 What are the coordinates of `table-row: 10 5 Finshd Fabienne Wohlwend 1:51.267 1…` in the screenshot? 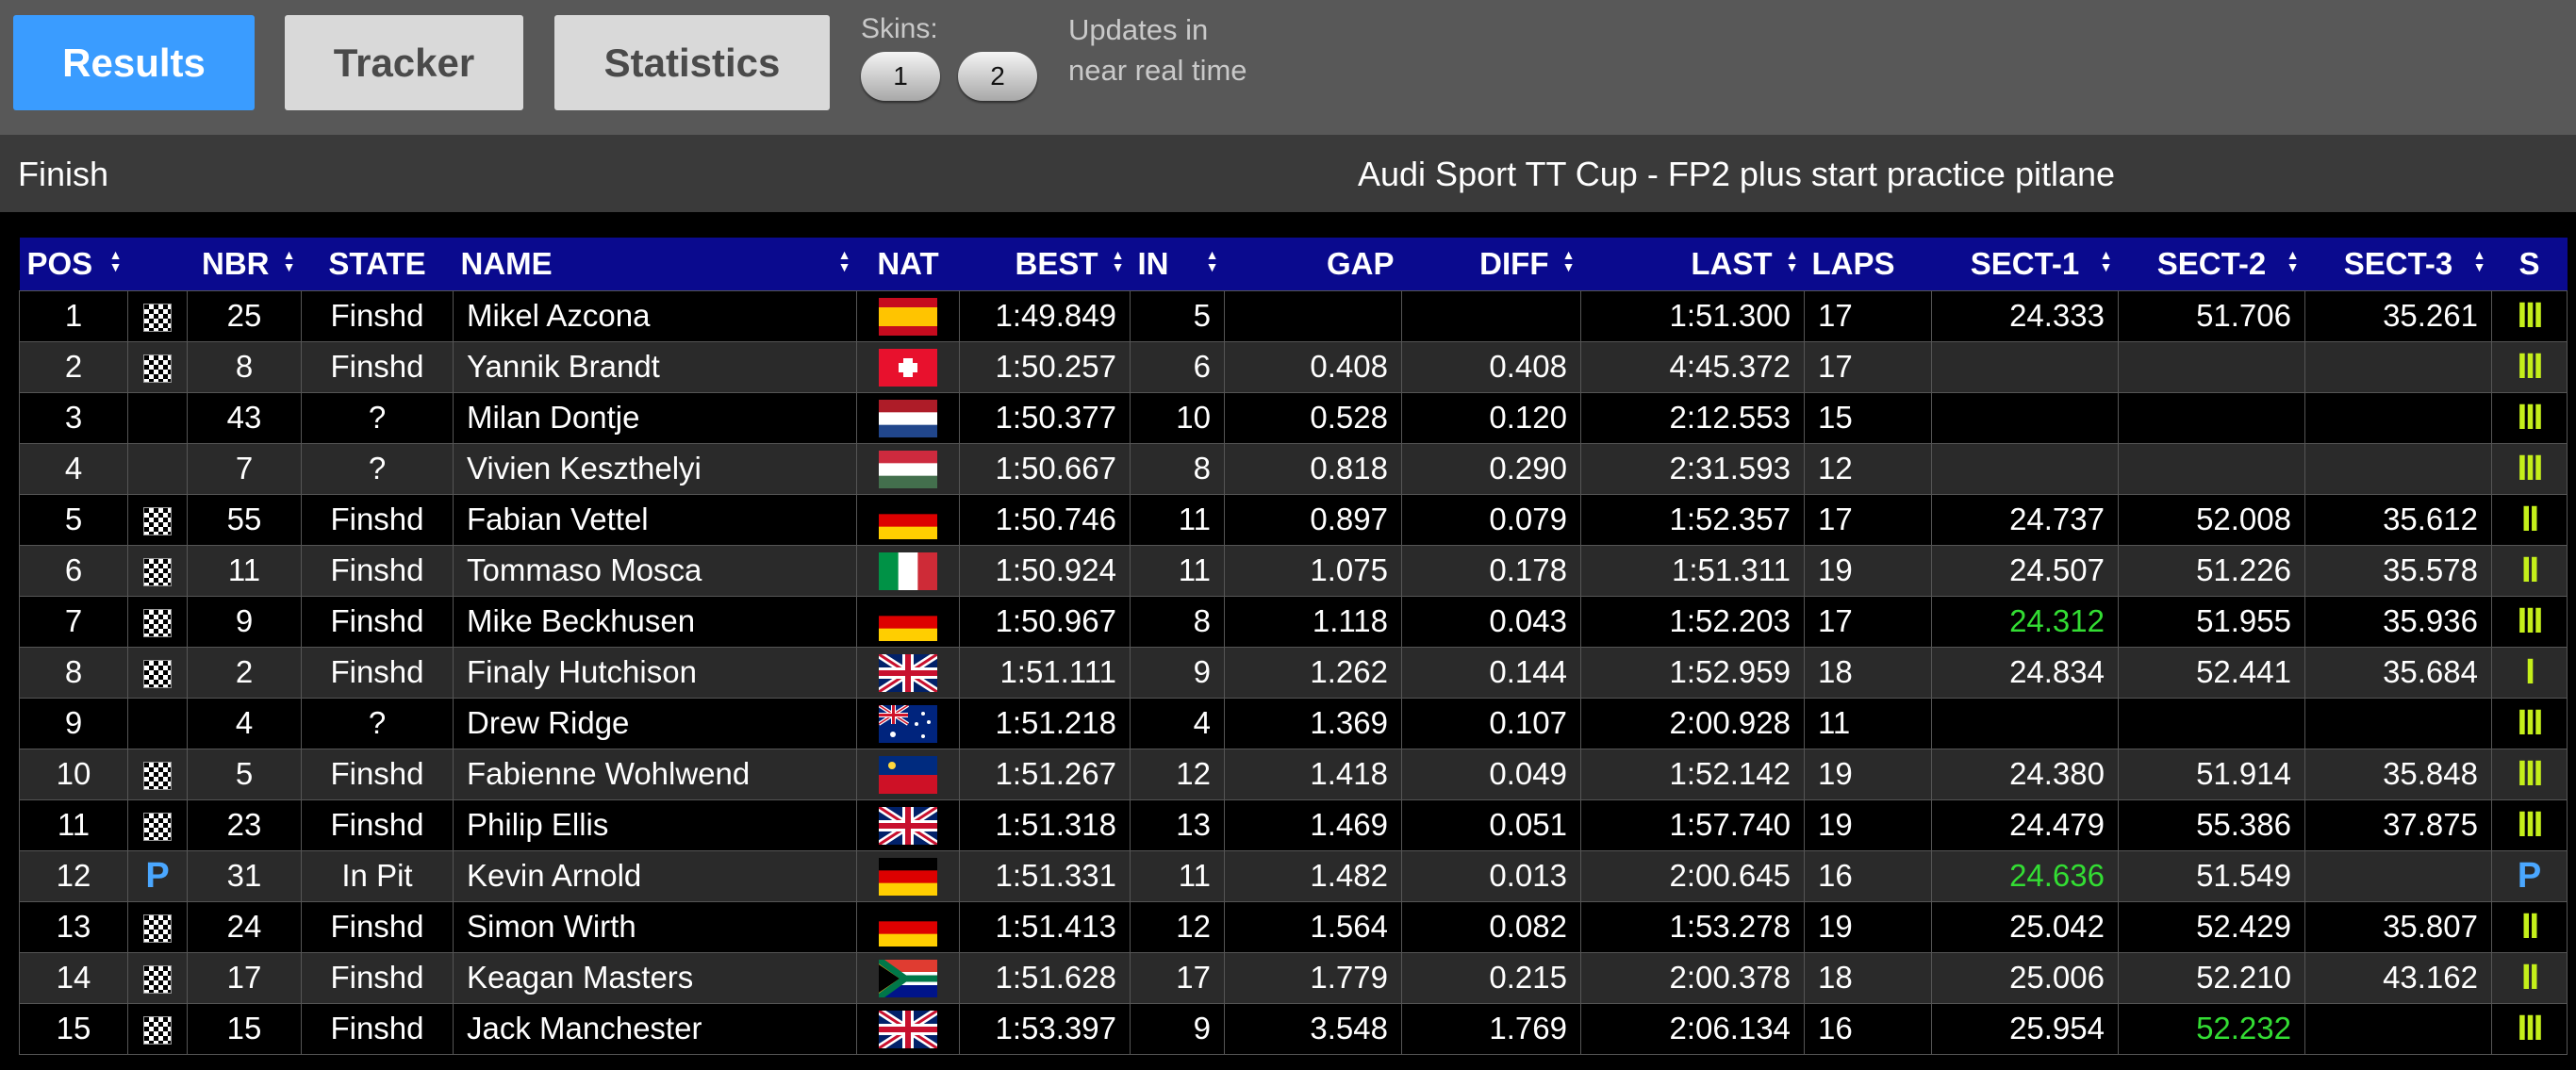 It's located at (1293, 774).